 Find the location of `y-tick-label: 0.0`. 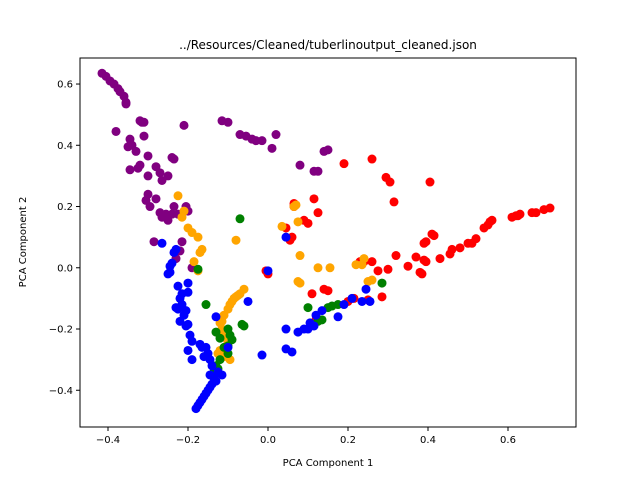

y-tick-label: 0.0 is located at coordinates (65, 268).